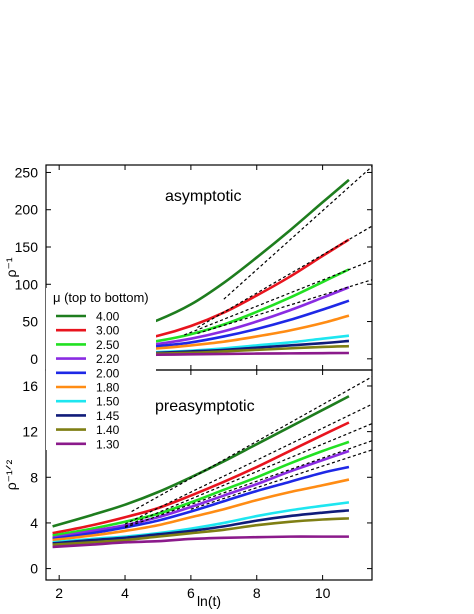 The height and width of the screenshot is (614, 474). I want to click on x-axis-label: ln(t), so click(209, 601).